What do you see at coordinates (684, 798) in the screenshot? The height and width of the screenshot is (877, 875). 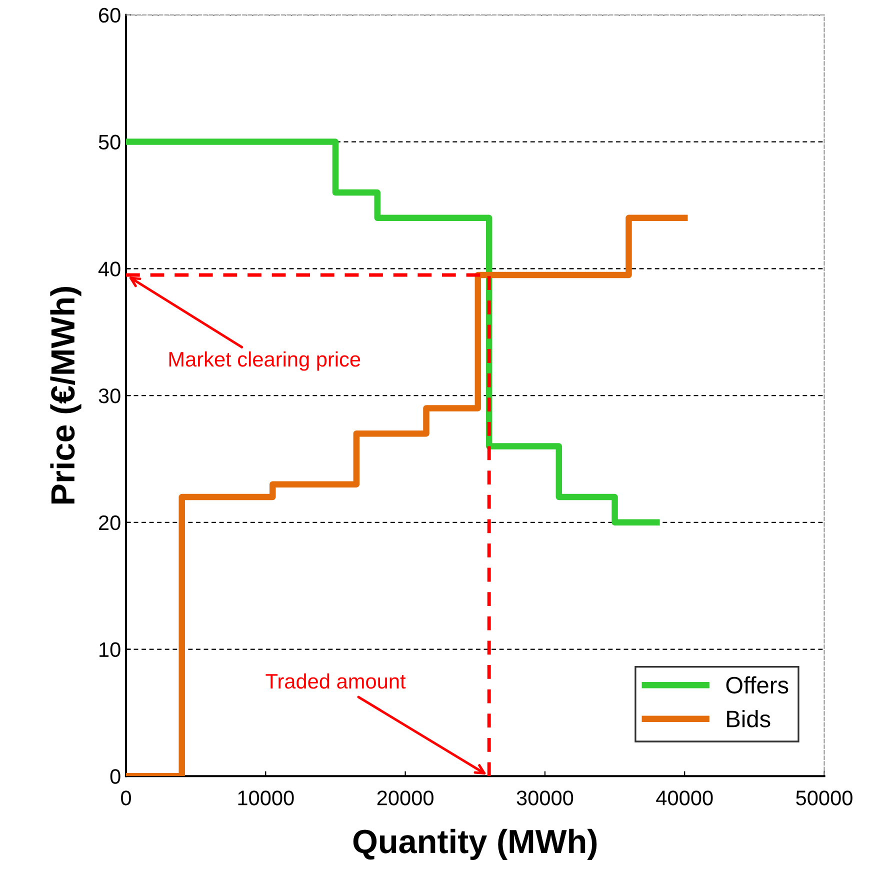 I see `x-tick-label: 40000` at bounding box center [684, 798].